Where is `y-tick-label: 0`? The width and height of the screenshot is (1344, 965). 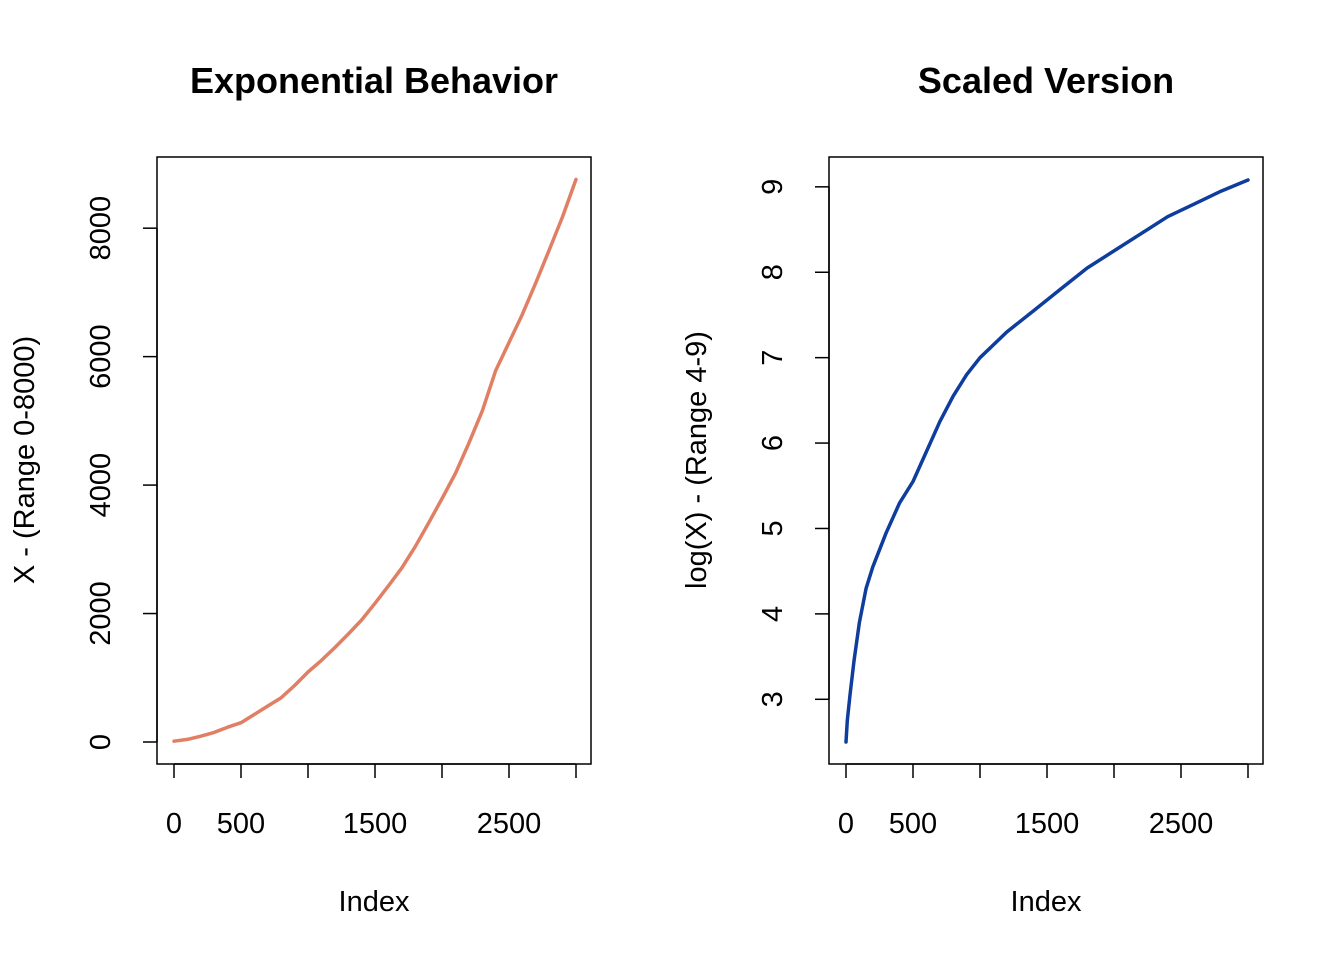
y-tick-label: 0 is located at coordinates (101, 742).